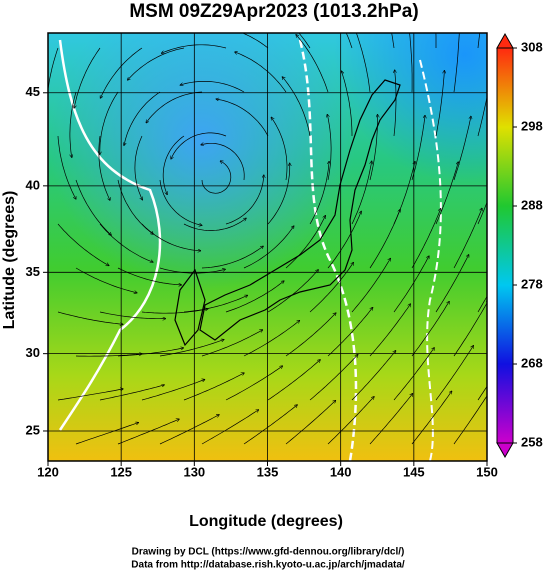  Describe the element at coordinates (487, 471) in the screenshot. I see `x-tick-label: 150` at that location.